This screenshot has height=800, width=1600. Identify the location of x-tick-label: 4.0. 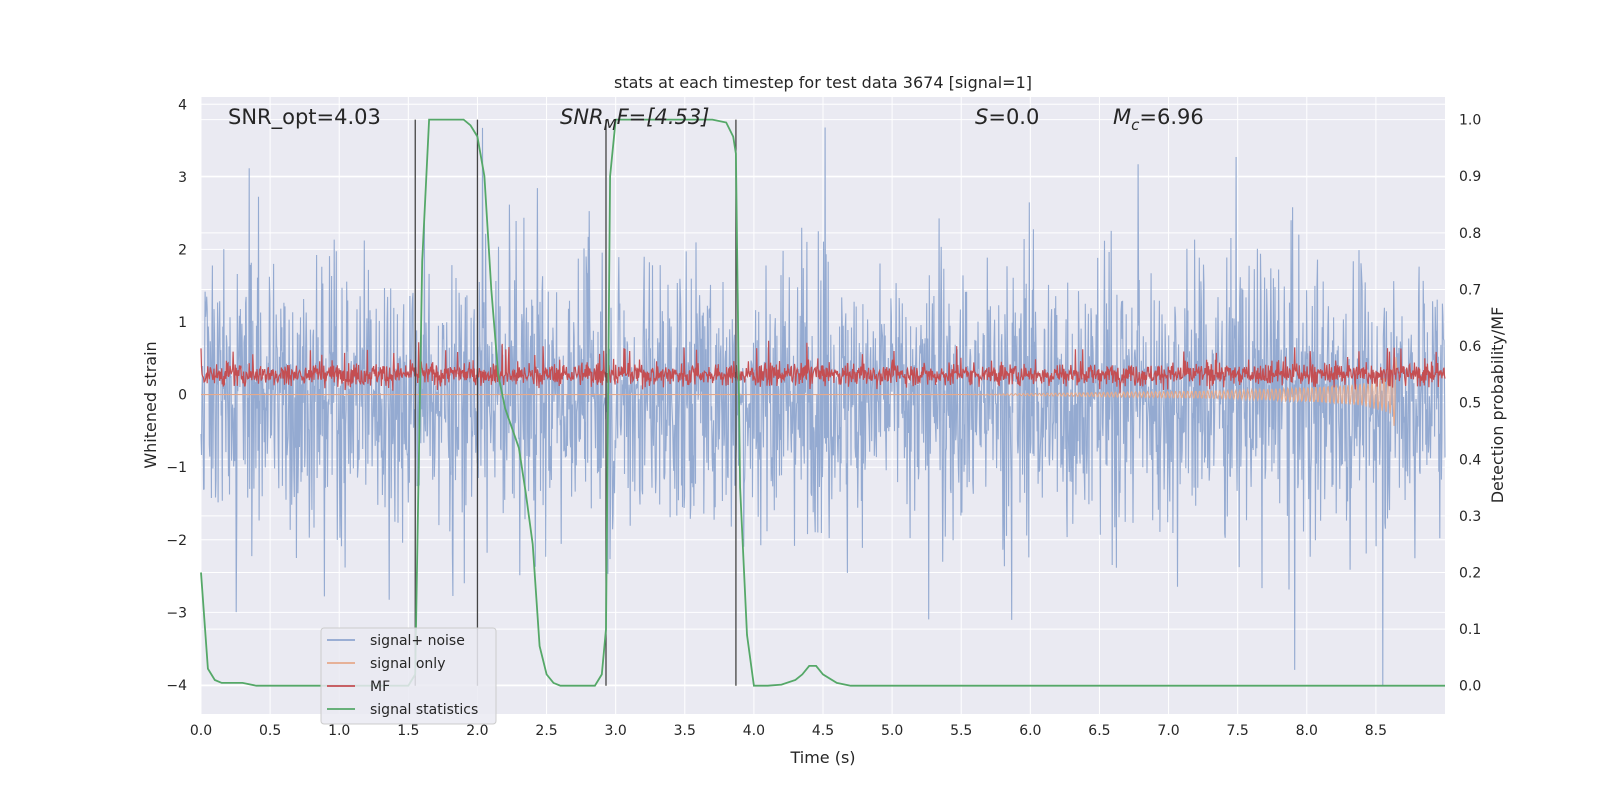
(754, 731).